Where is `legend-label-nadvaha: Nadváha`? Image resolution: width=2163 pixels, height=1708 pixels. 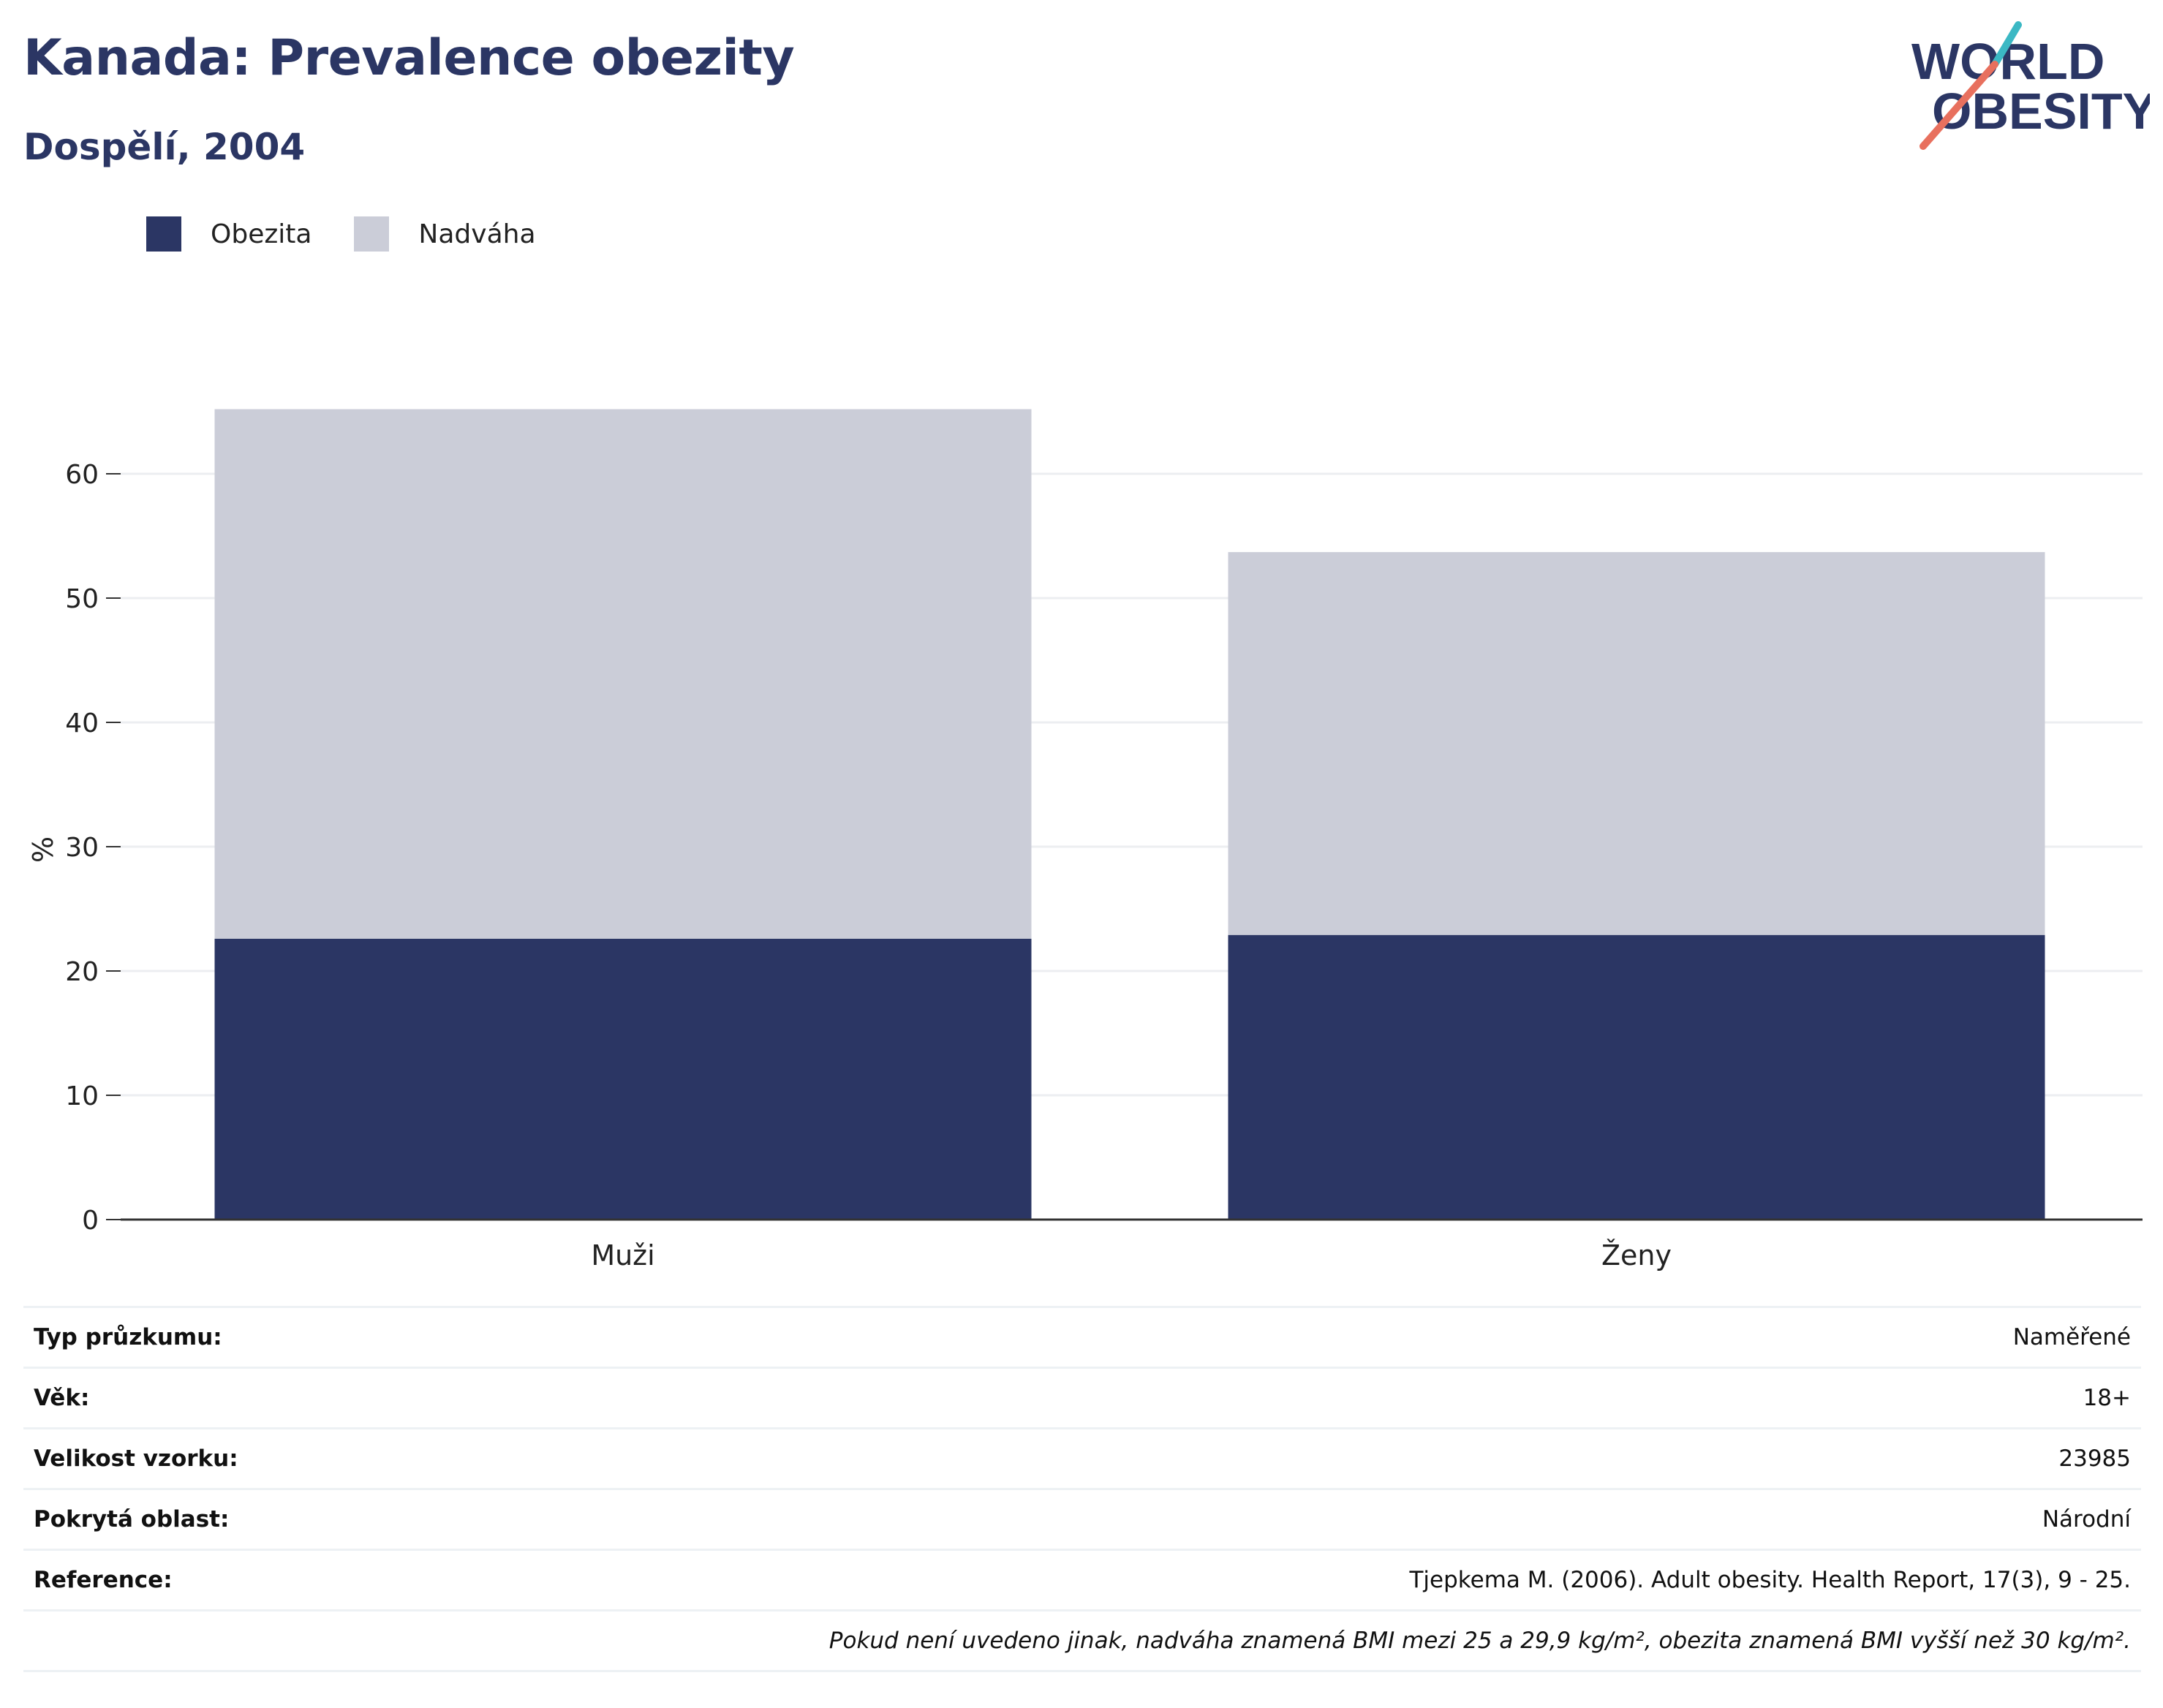 legend-label-nadvaha: Nadváha is located at coordinates (477, 234).